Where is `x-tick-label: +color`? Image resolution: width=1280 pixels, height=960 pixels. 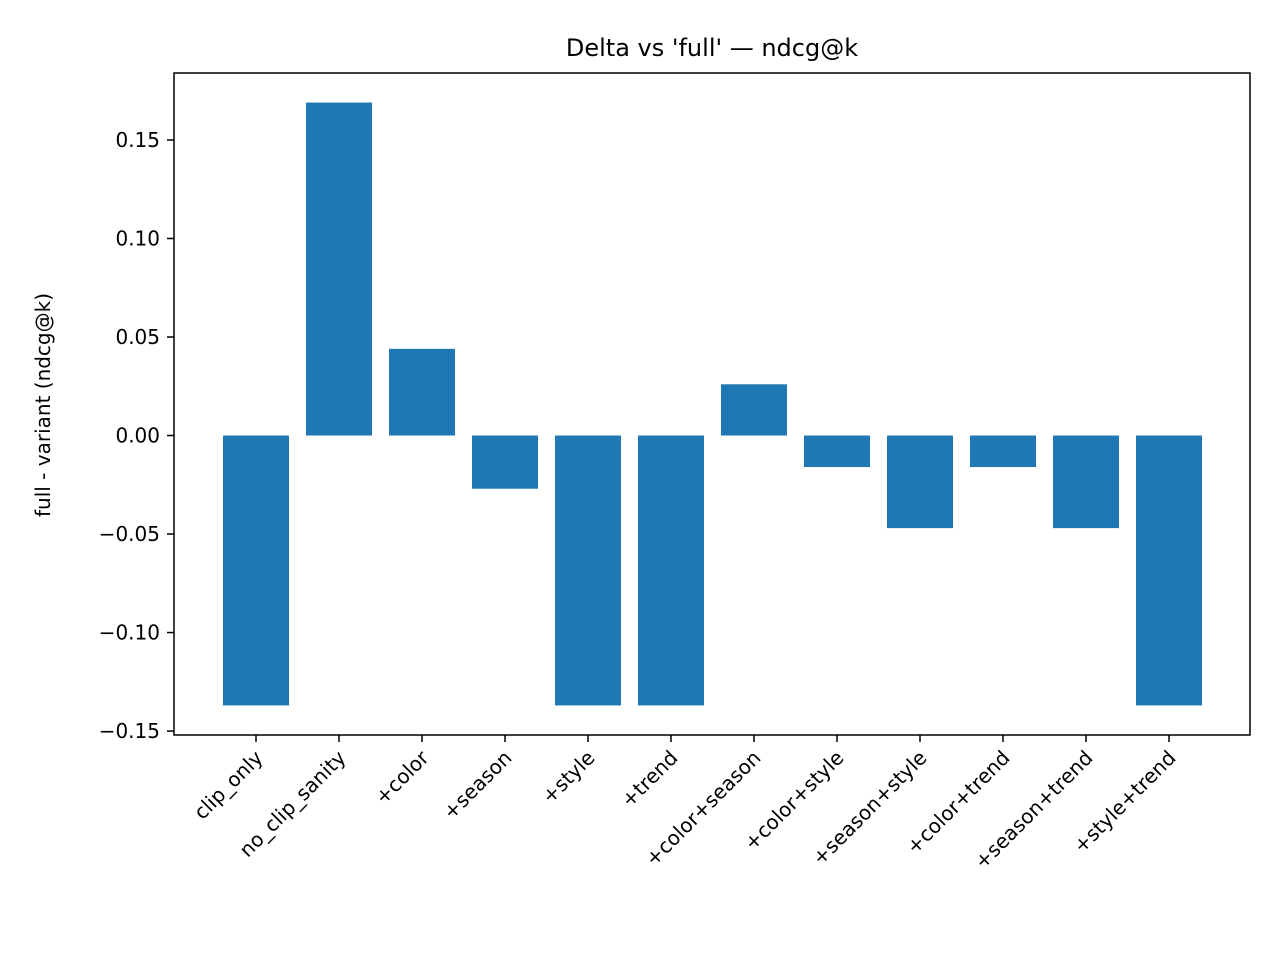
x-tick-label: +color is located at coordinates (402, 777).